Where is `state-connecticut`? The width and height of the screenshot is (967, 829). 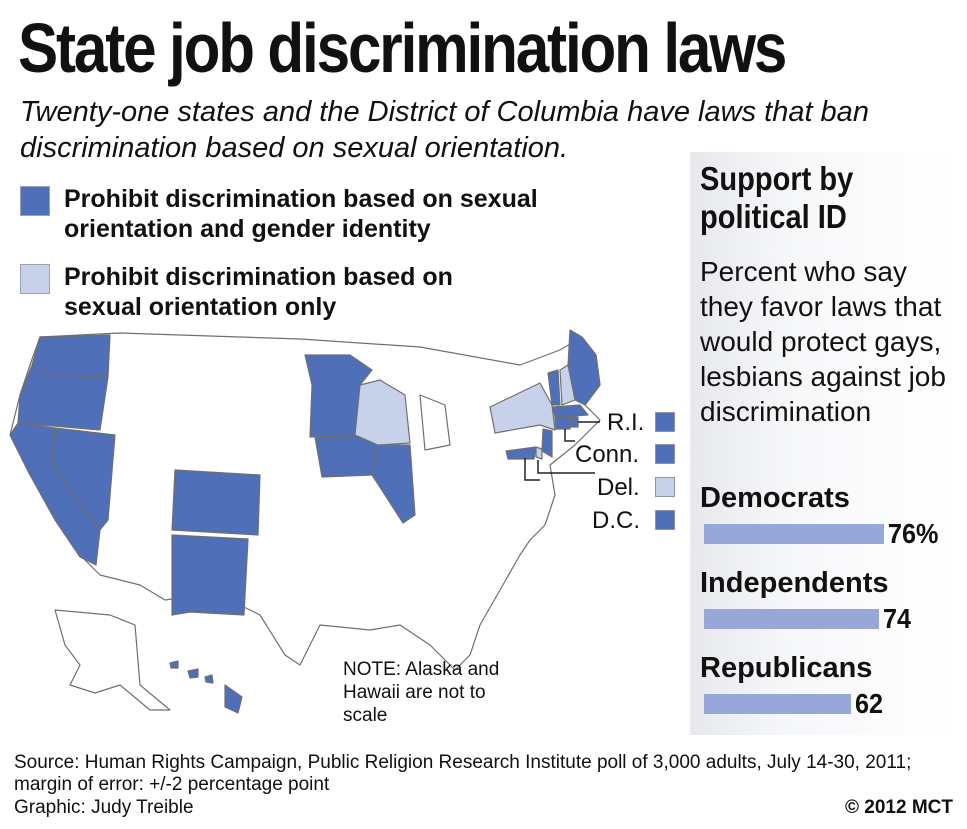 state-connecticut is located at coordinates (562, 423).